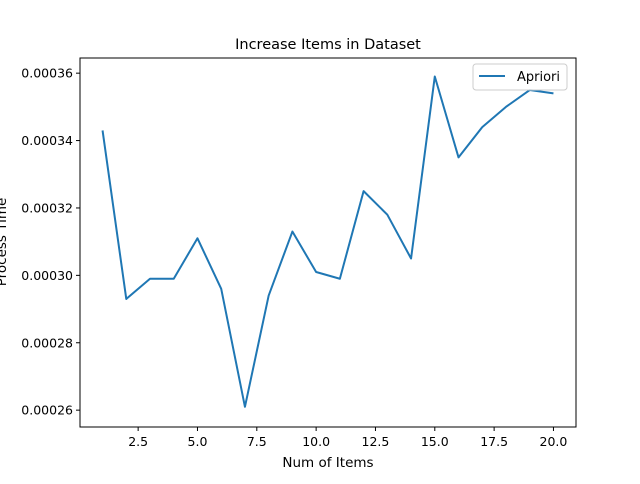  What do you see at coordinates (554, 441) in the screenshot?
I see `x-tick-label: 20.0` at bounding box center [554, 441].